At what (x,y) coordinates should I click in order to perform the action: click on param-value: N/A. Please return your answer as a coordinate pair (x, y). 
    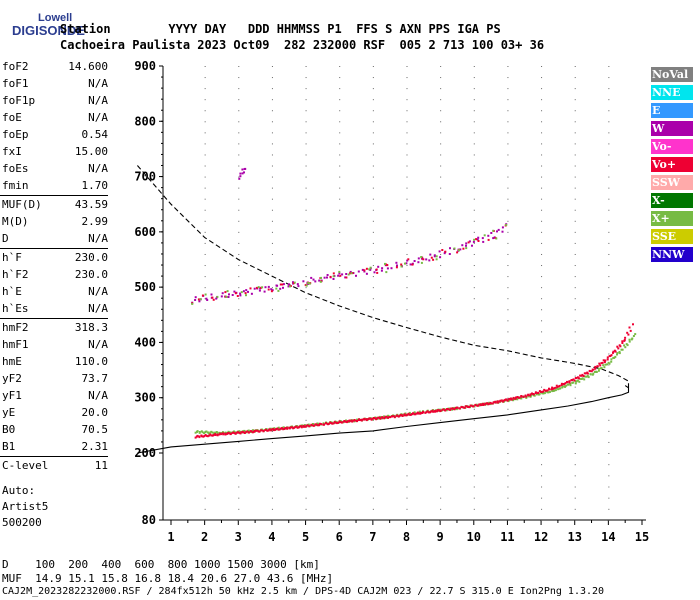
    Looking at the image, I should click on (98, 100).